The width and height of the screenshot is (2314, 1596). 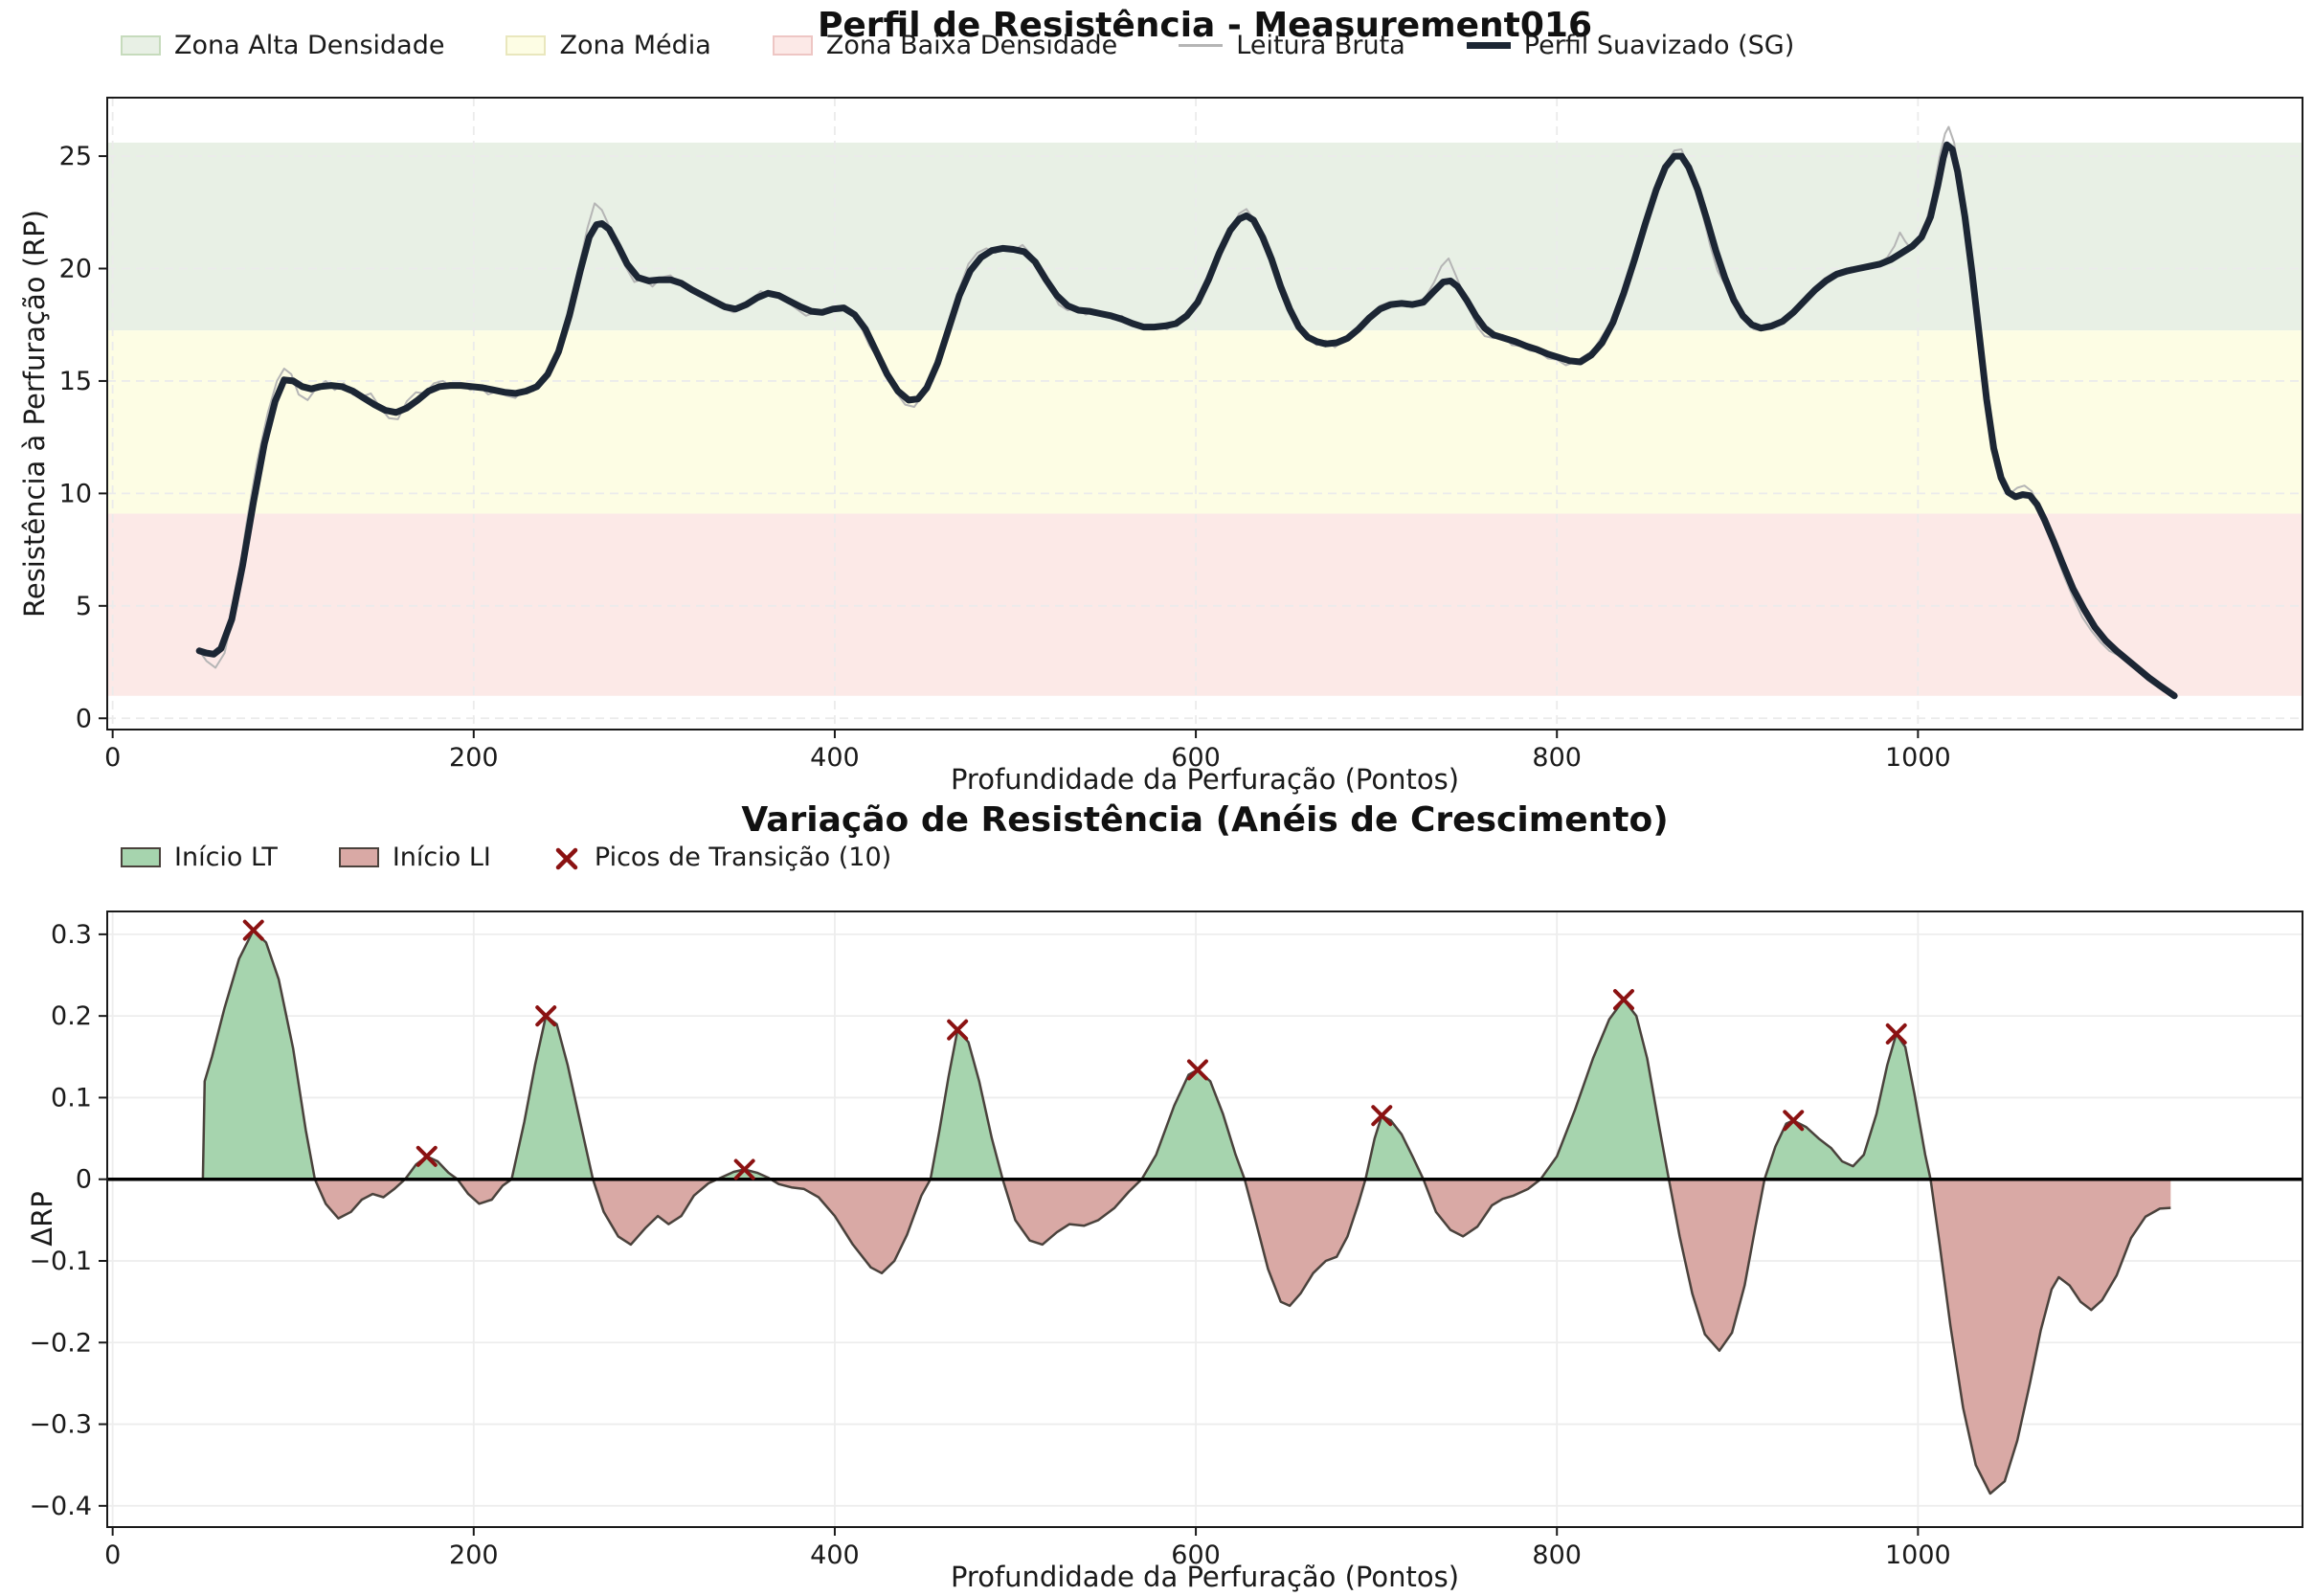 What do you see at coordinates (1488, 45) in the screenshot?
I see `smooth-line-swatch-icon` at bounding box center [1488, 45].